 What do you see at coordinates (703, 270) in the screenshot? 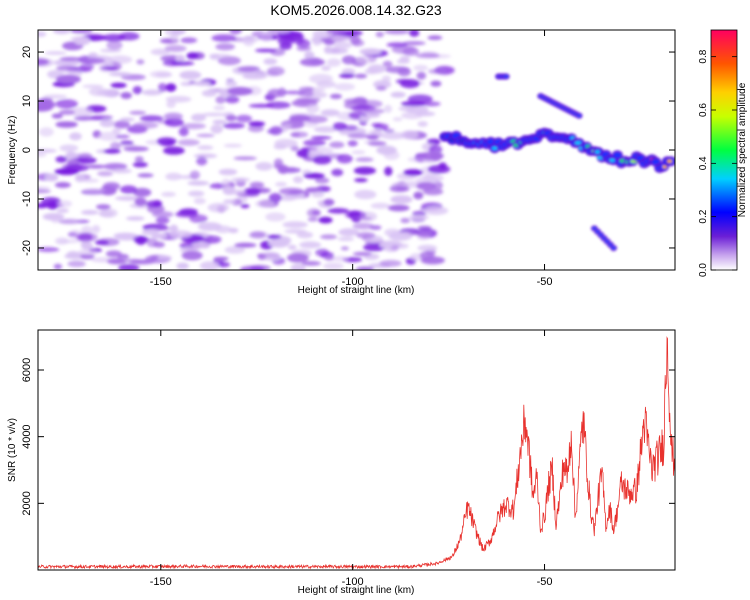
I see `colorbar-tick-label: 0.0` at bounding box center [703, 270].